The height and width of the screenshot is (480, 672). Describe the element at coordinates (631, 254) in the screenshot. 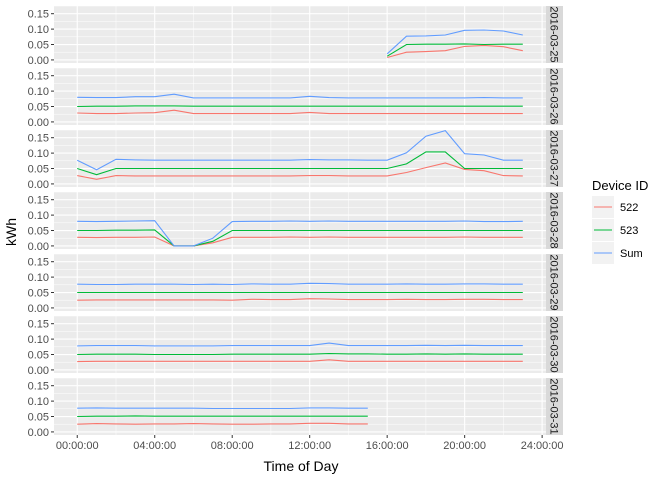

I see `legend-label: Sum` at that location.